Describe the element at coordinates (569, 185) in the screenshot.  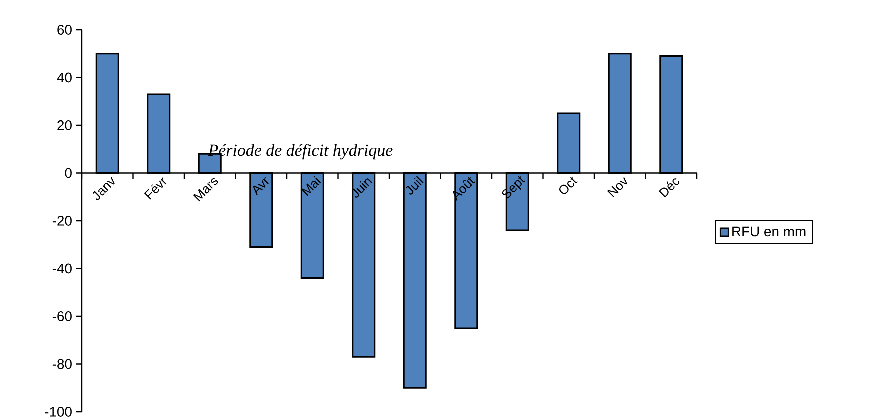
I see `x-tick-label: Oct` at that location.